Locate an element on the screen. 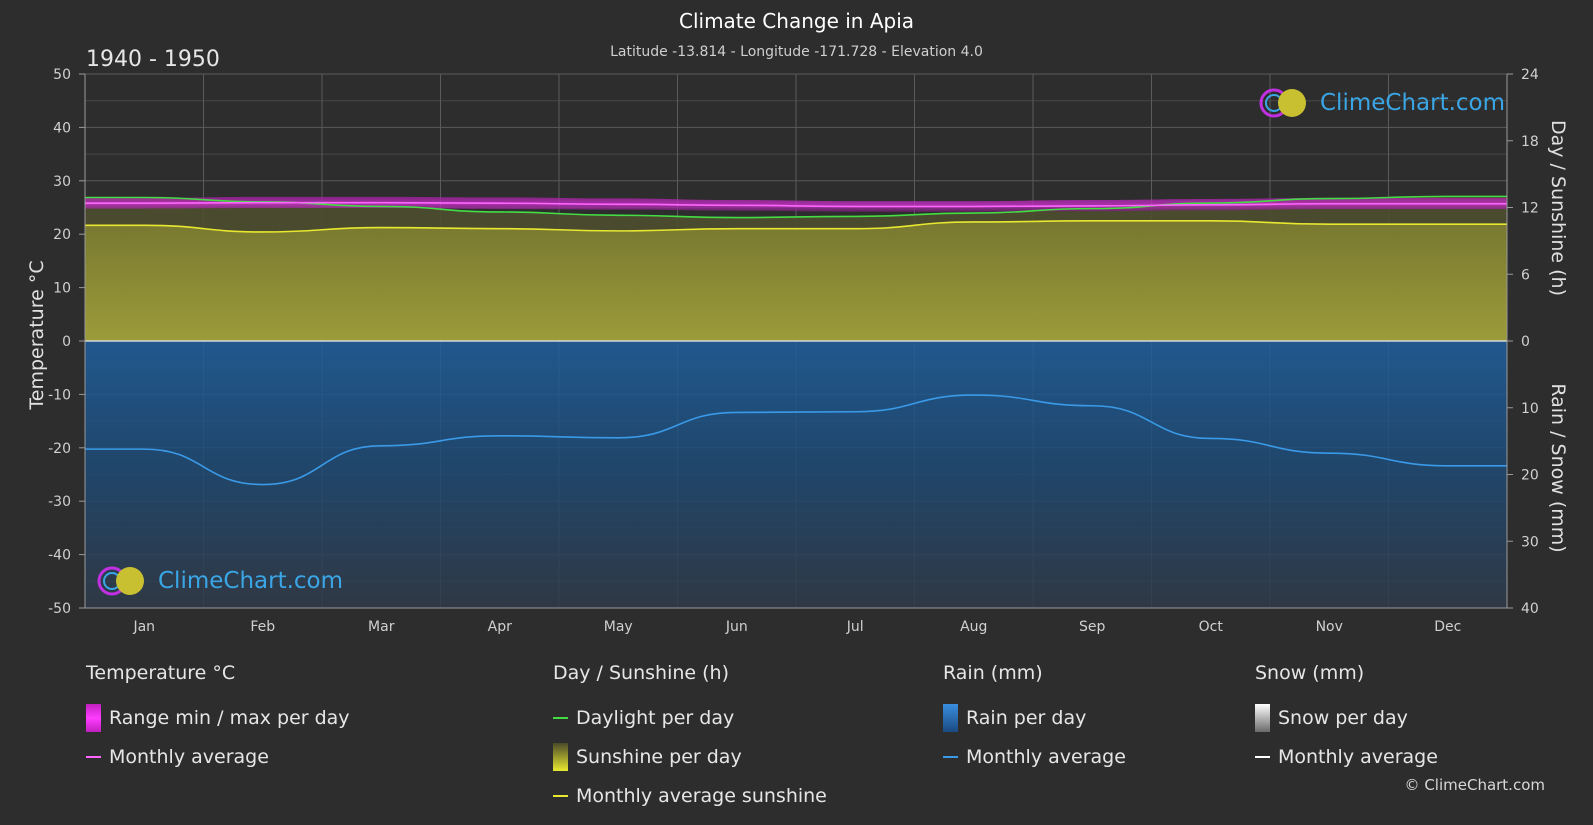  legend-label: Rain per day is located at coordinates (1026, 717).